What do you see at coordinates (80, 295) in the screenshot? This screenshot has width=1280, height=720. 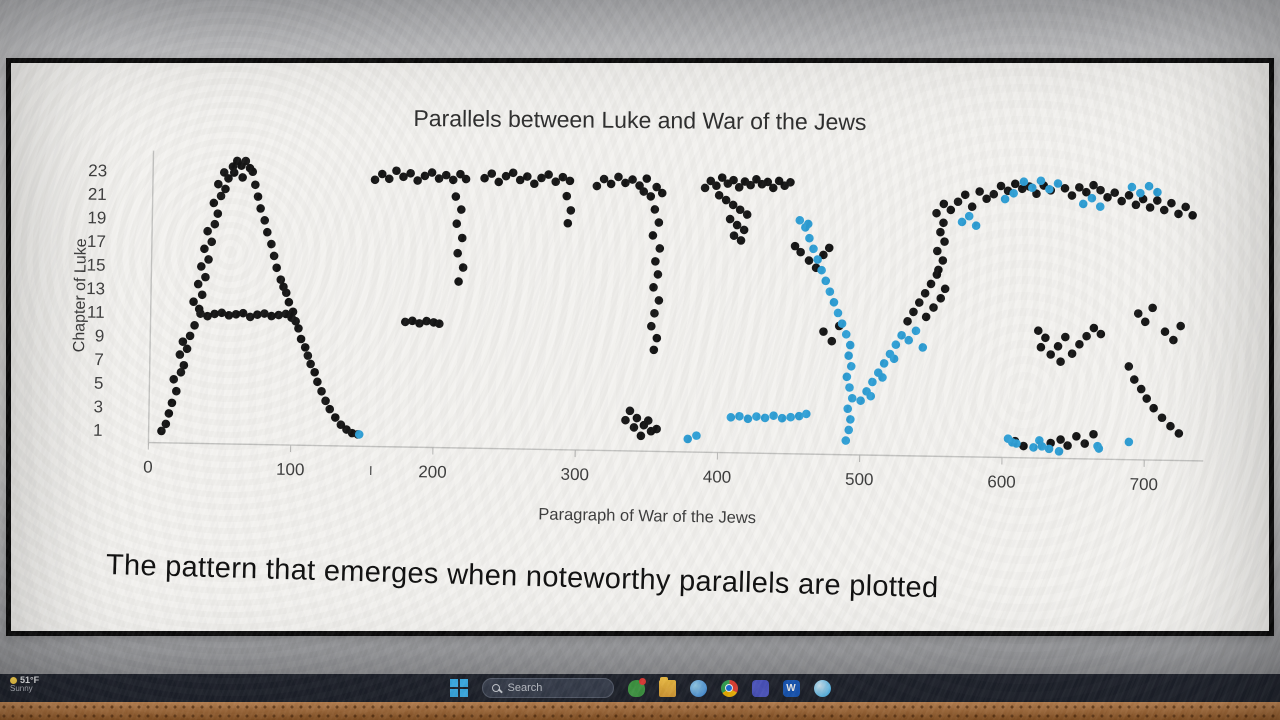 I see `y-axis-label: Chapter of Luke` at bounding box center [80, 295].